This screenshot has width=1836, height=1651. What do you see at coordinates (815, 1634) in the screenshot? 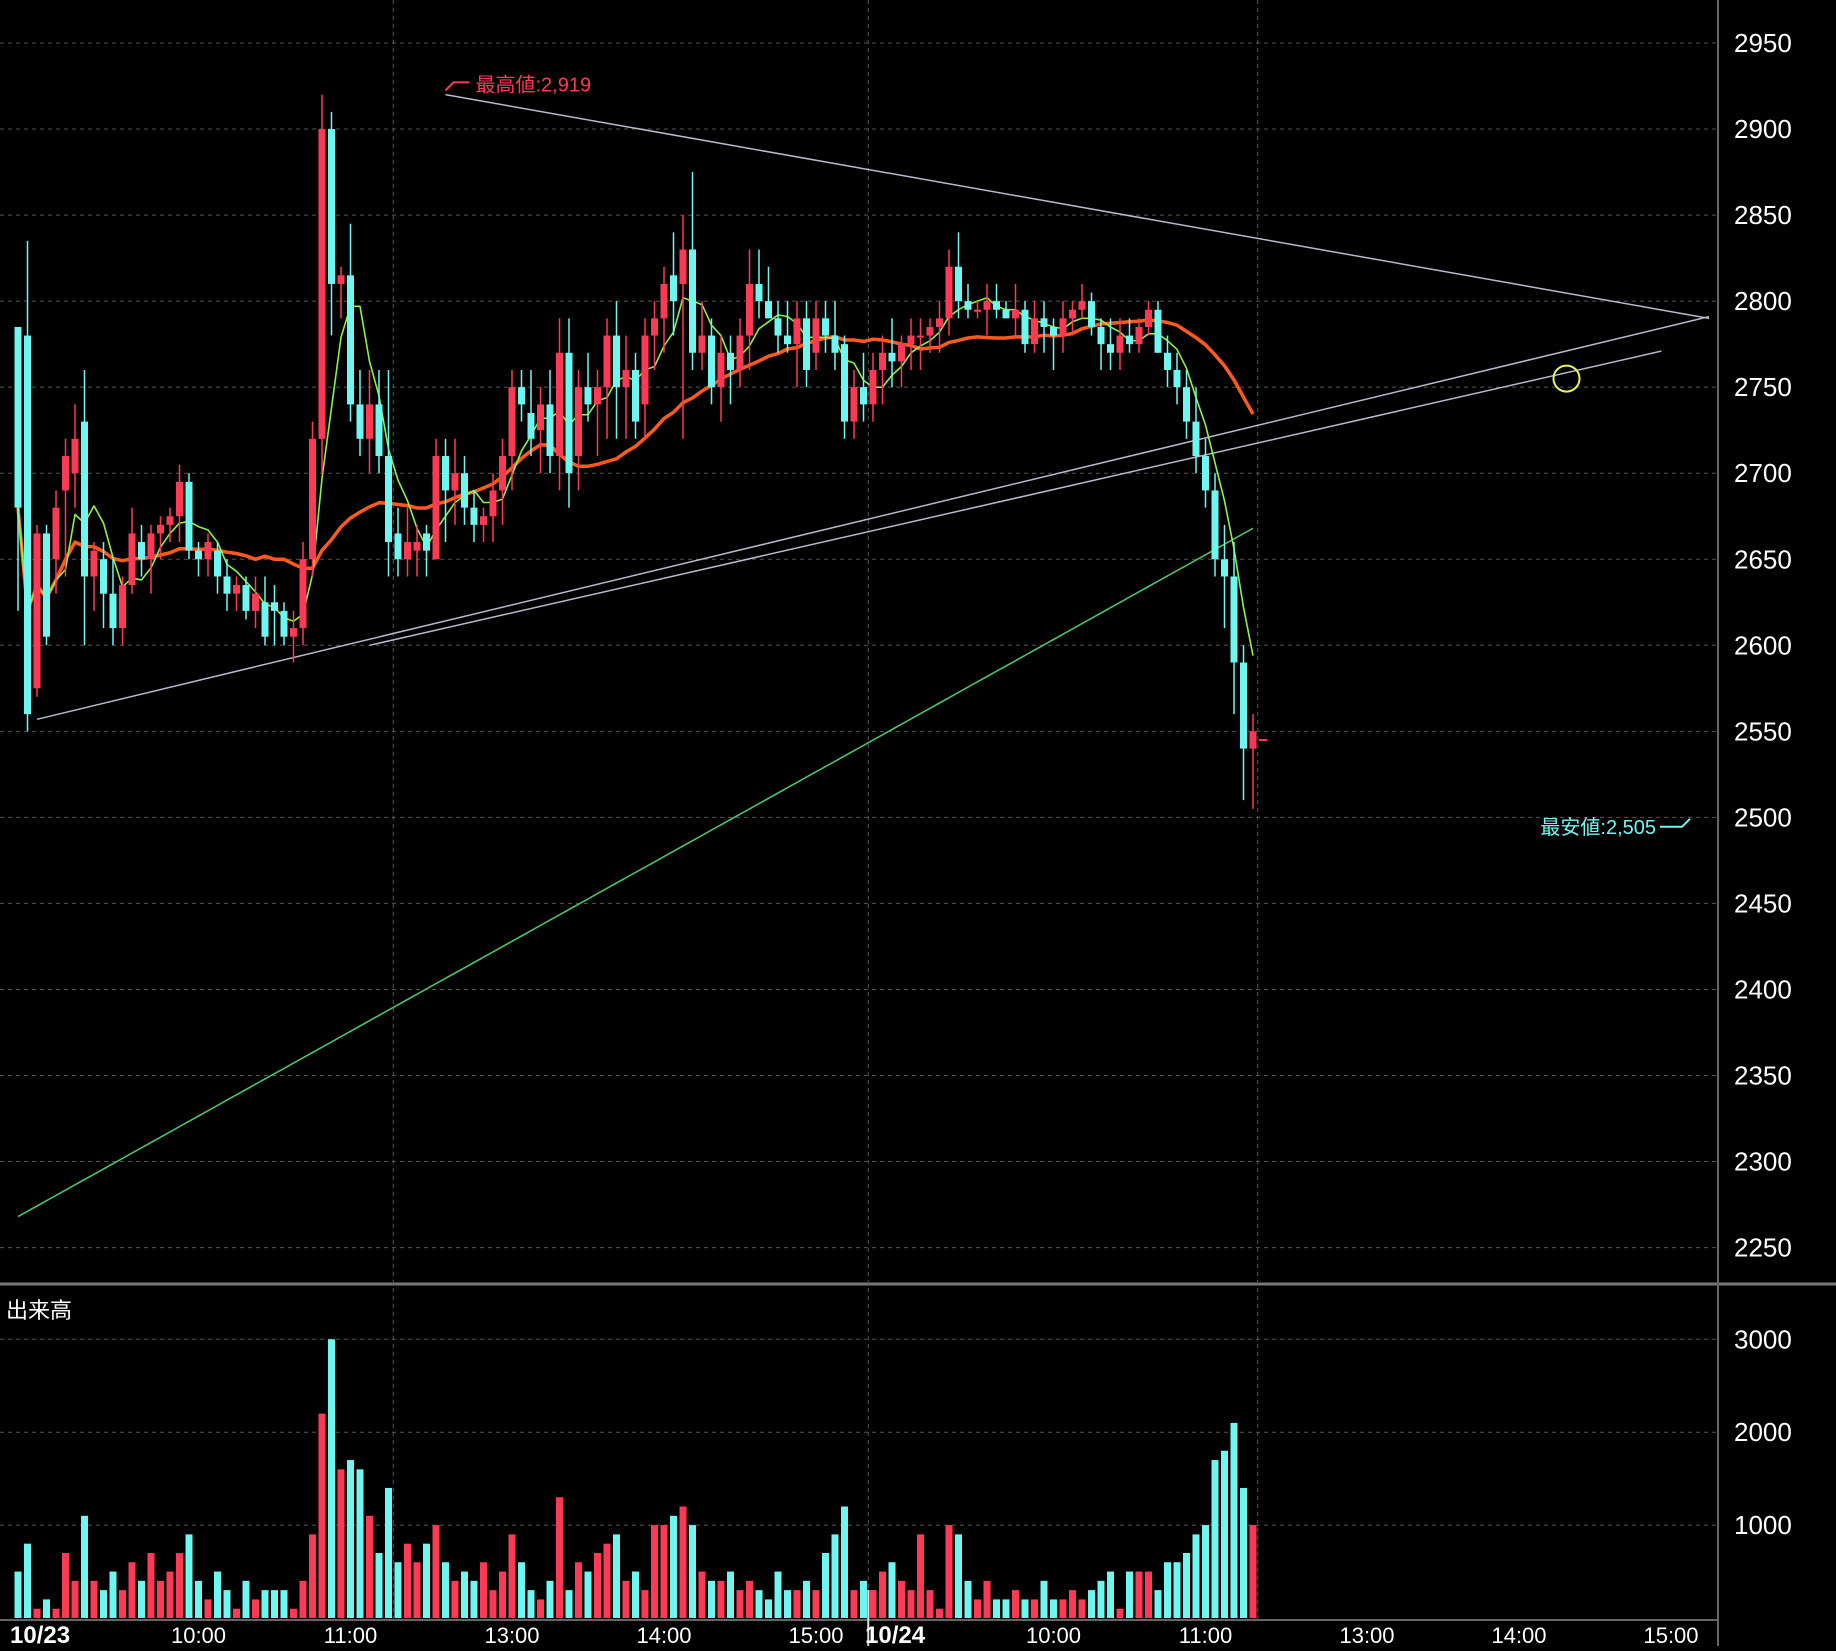
I see `time-tick-label: 15:00` at bounding box center [815, 1634].